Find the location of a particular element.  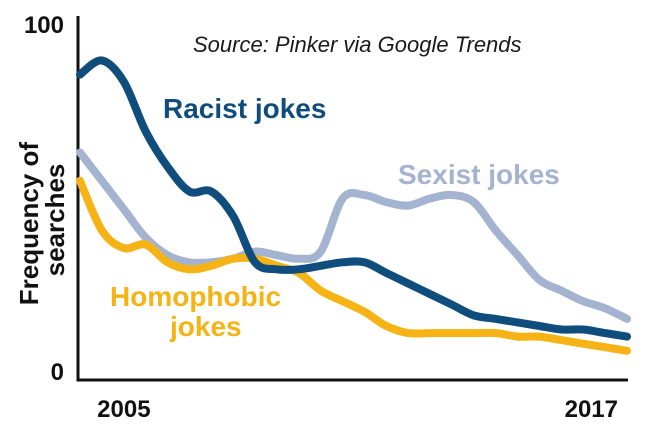

series-label-homophobic-line-1: Homophobic is located at coordinates (195, 296).